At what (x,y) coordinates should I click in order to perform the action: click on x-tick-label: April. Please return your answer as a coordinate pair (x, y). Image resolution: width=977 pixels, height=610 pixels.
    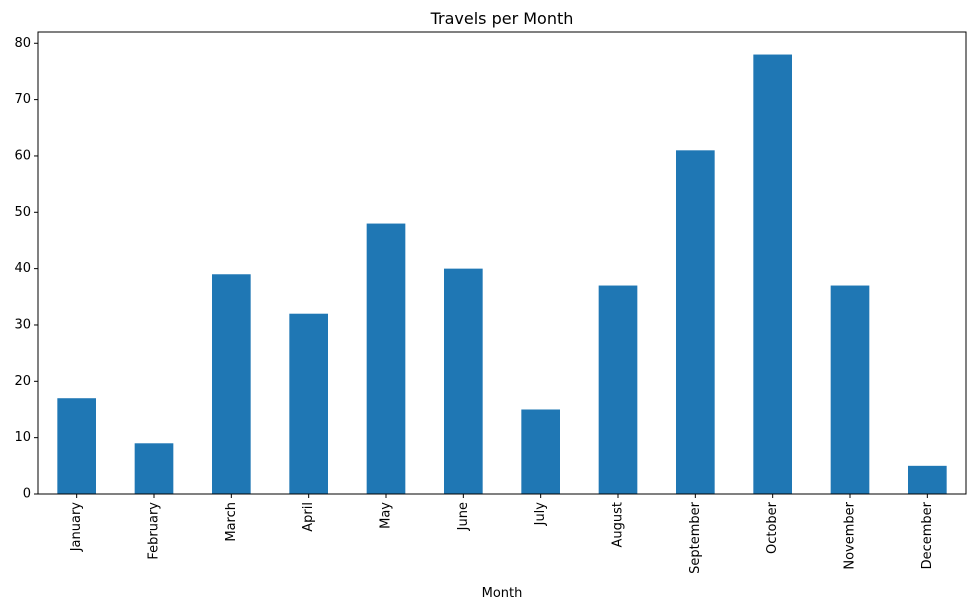
    Looking at the image, I should click on (308, 517).